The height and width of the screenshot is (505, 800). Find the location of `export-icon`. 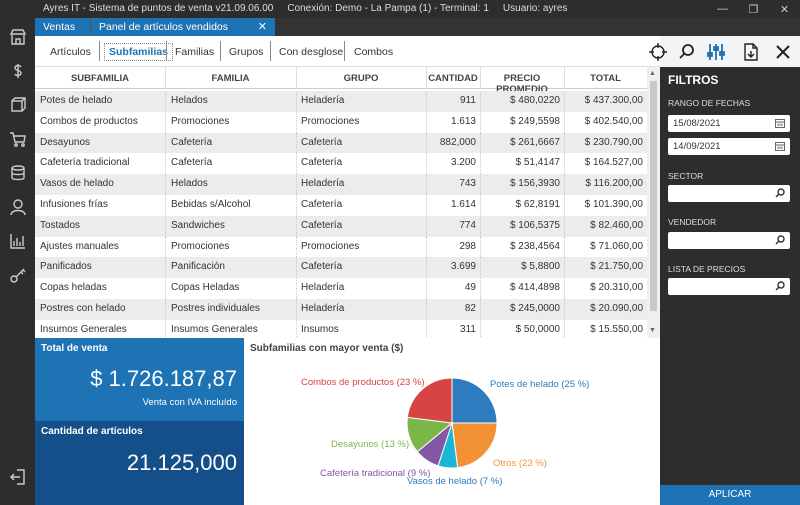

export-icon is located at coordinates (751, 52).